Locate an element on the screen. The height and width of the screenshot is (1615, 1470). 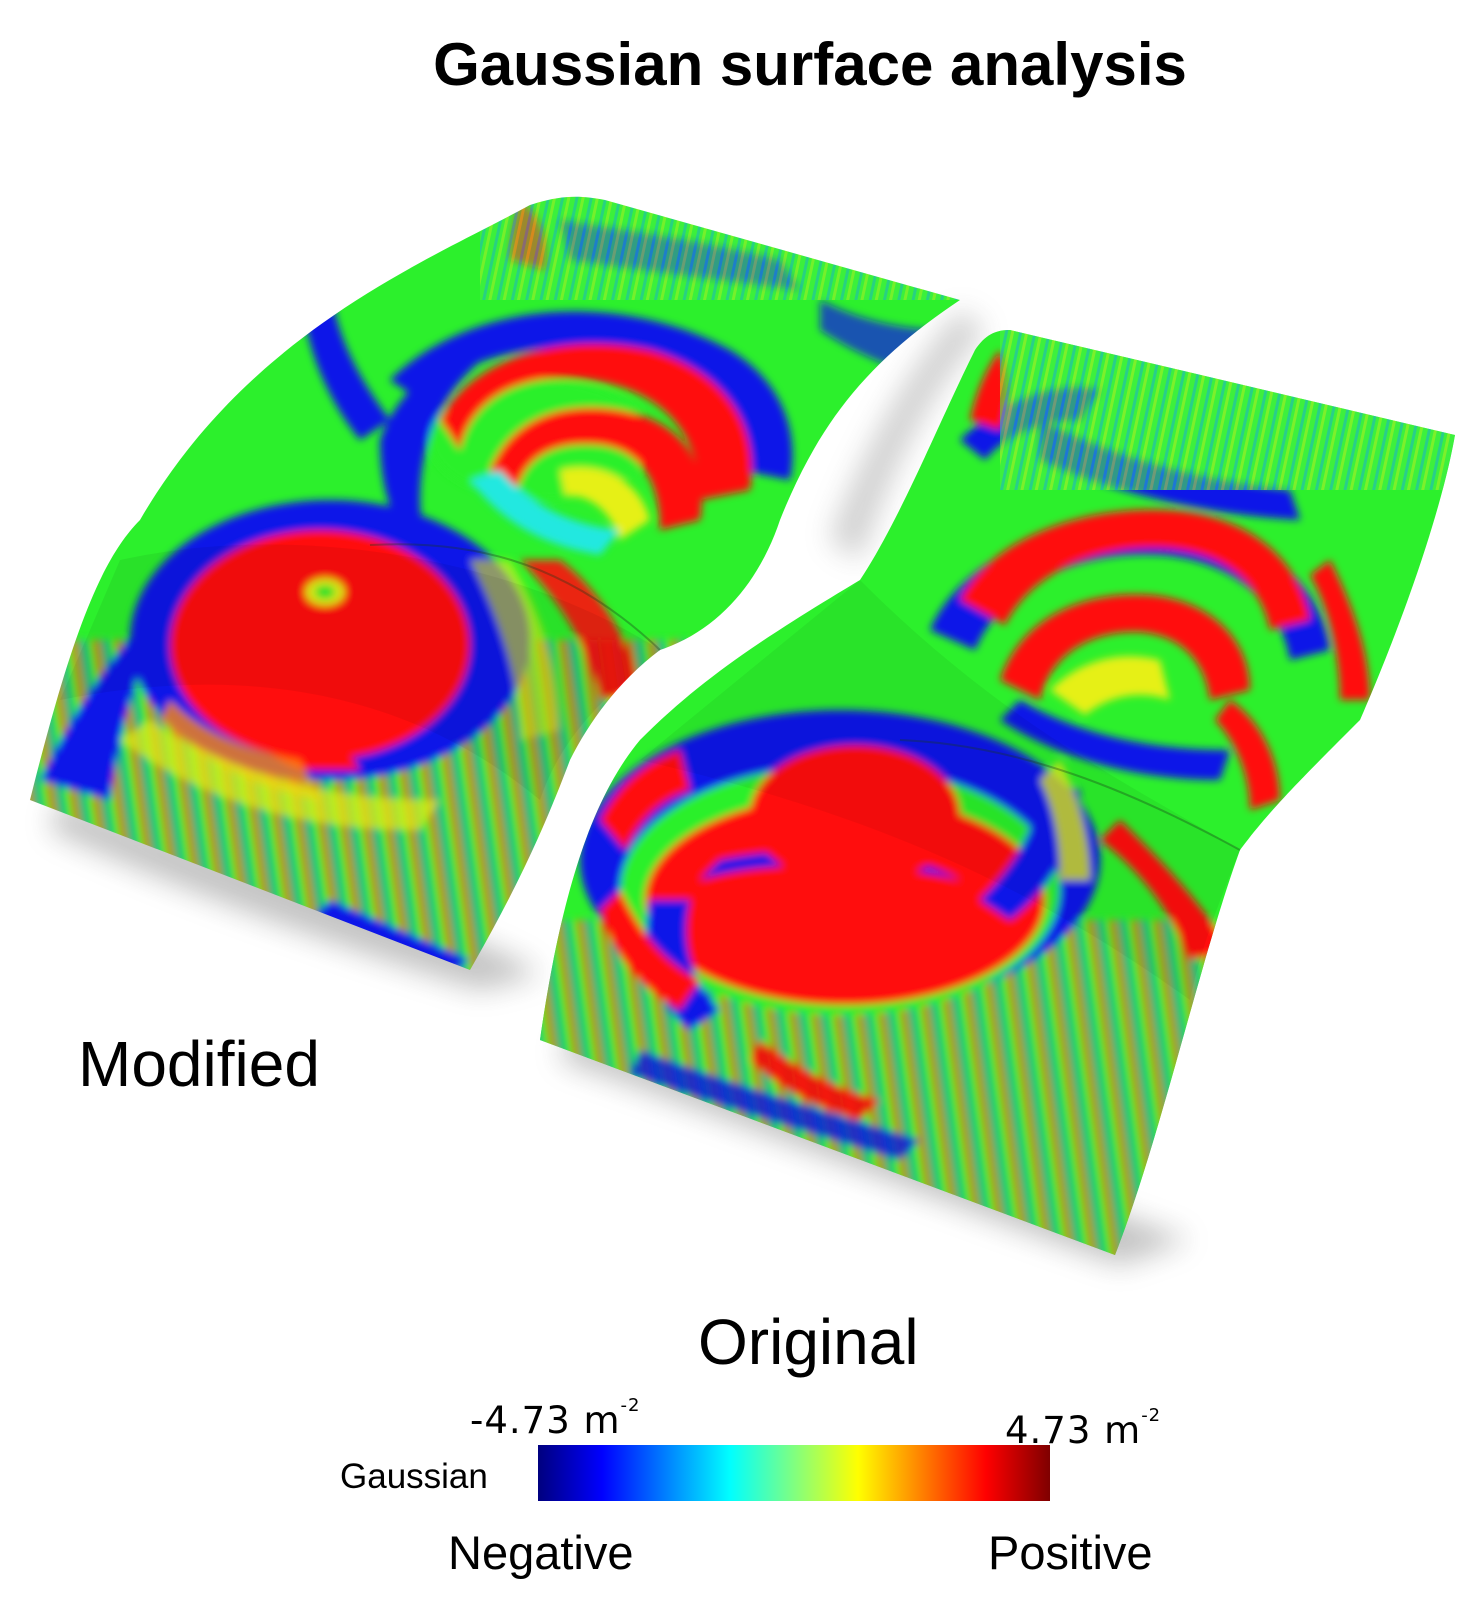
colorbar-min-value: -4.73 m-2 is located at coordinates (555, 1418).